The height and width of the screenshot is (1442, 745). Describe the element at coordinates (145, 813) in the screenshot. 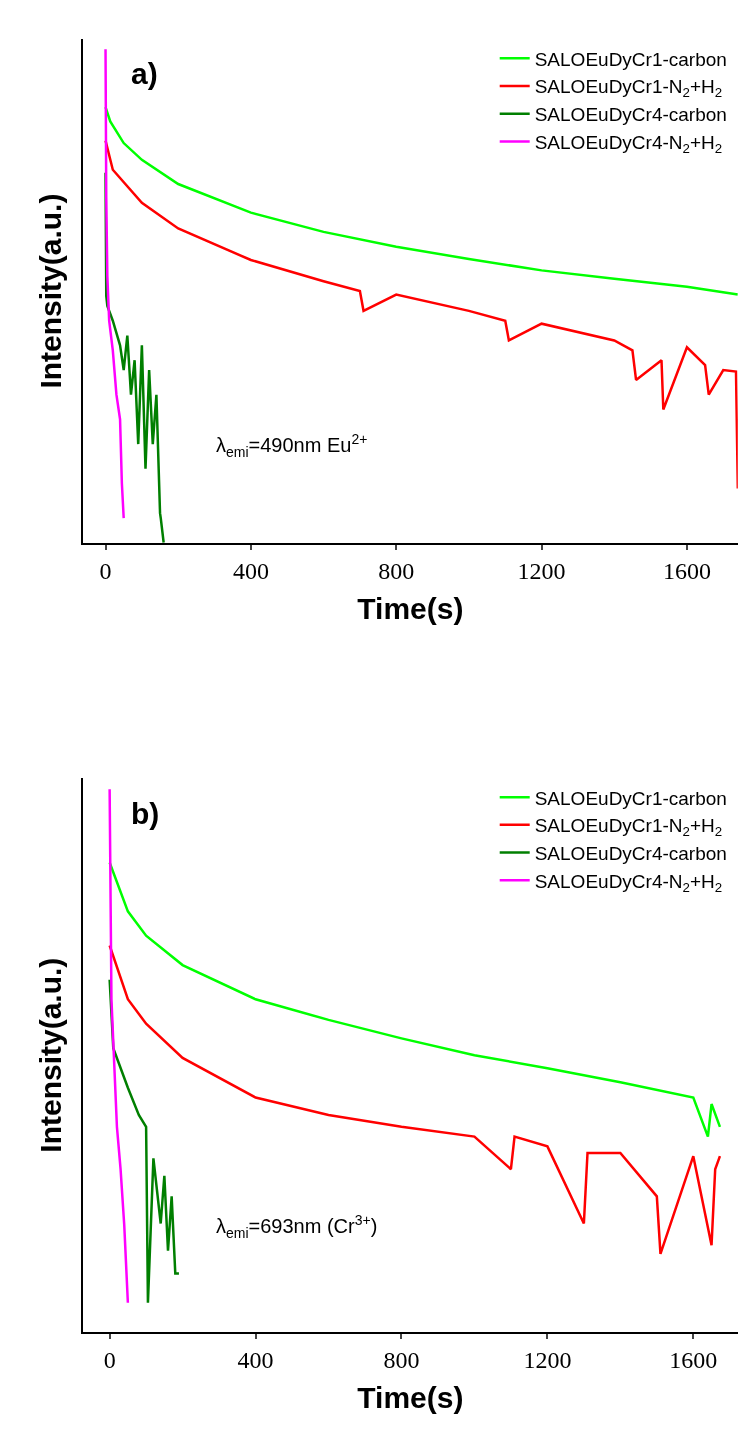

I see `annotation: b)` at that location.